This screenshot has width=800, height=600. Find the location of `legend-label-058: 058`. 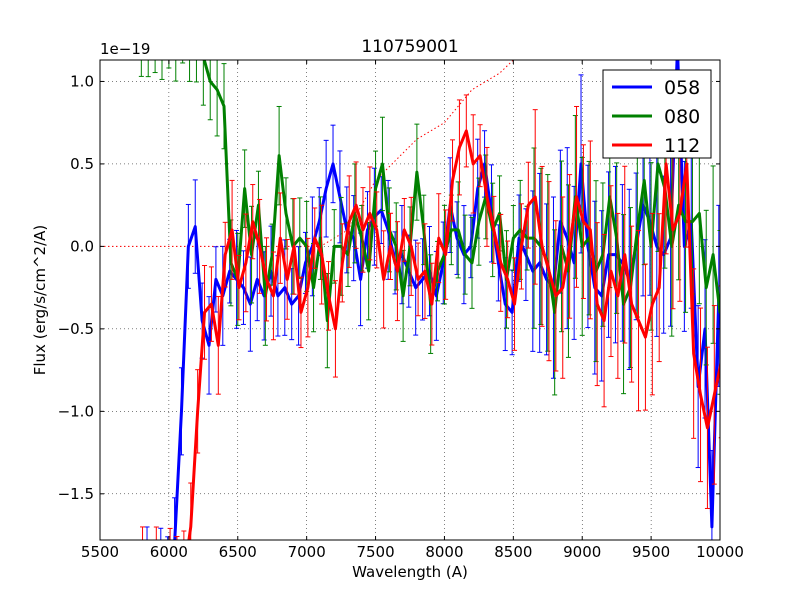

legend-label-058: 058 is located at coordinates (682, 88).